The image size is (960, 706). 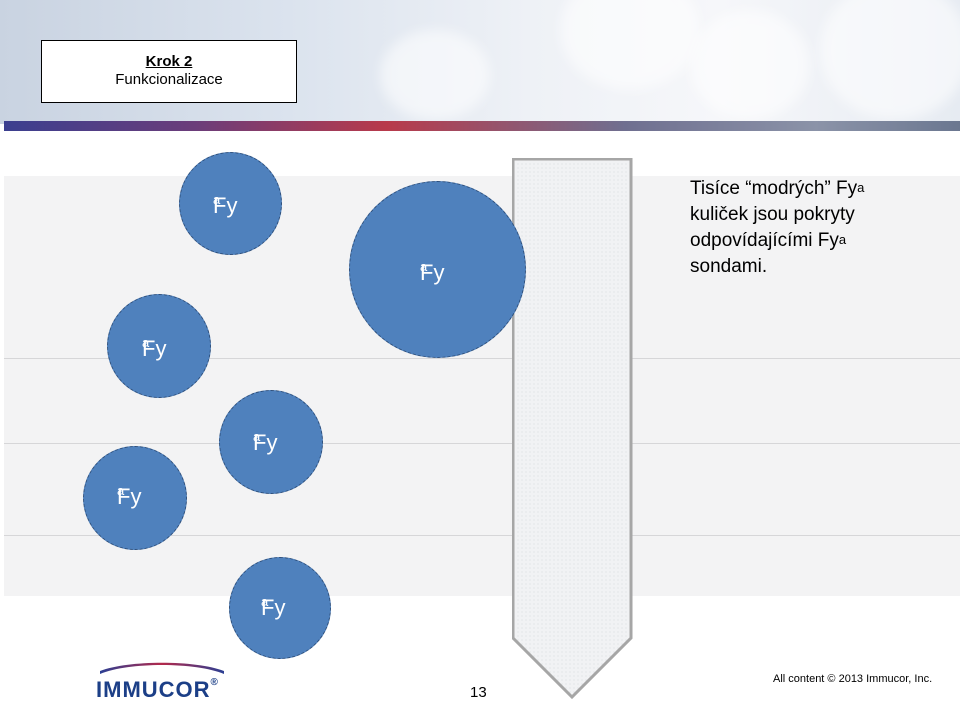 What do you see at coordinates (437, 269) in the screenshot?
I see `bead-2: Fy a` at bounding box center [437, 269].